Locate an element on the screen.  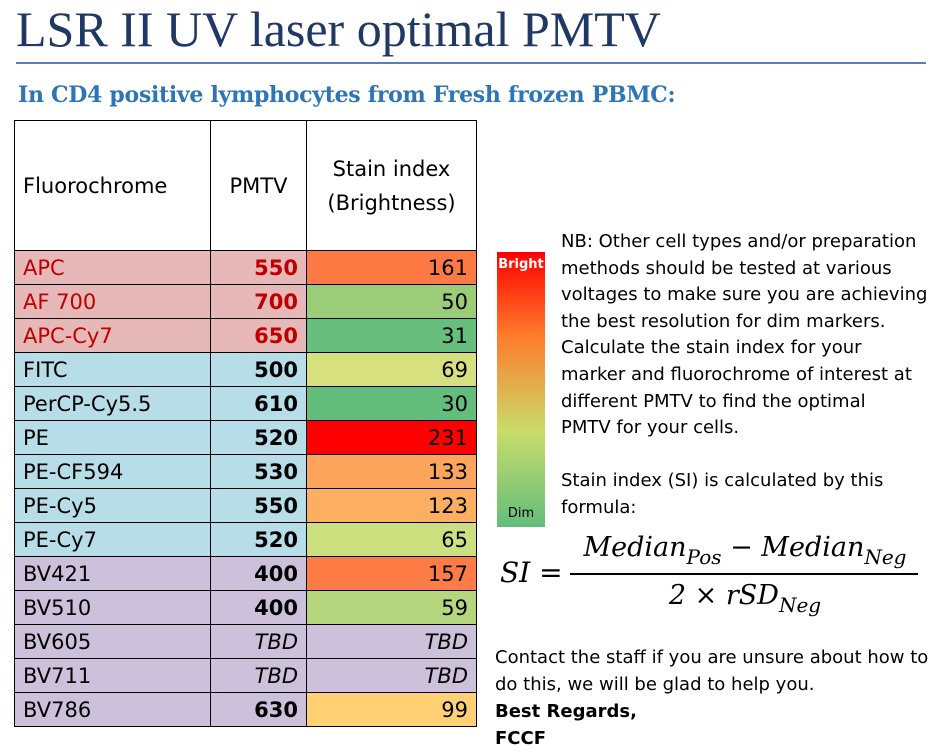
formula-numerator: MedianPos − MedianNeg is located at coordinates (745, 550).